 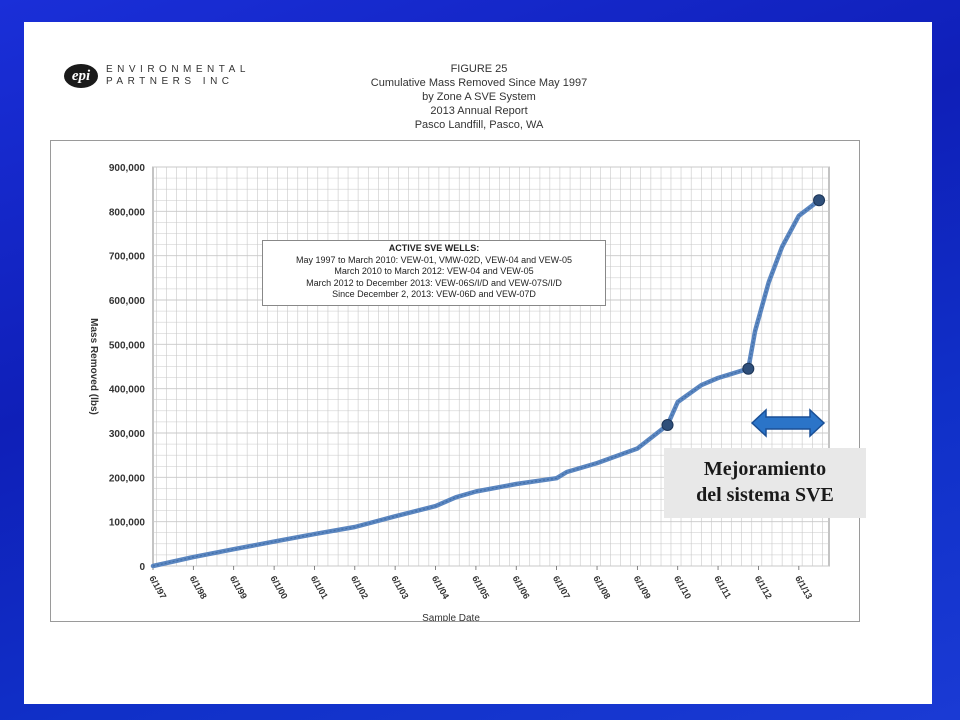 What do you see at coordinates (561, 587) in the screenshot?
I see `x-tick-label: 6/1/07` at bounding box center [561, 587].